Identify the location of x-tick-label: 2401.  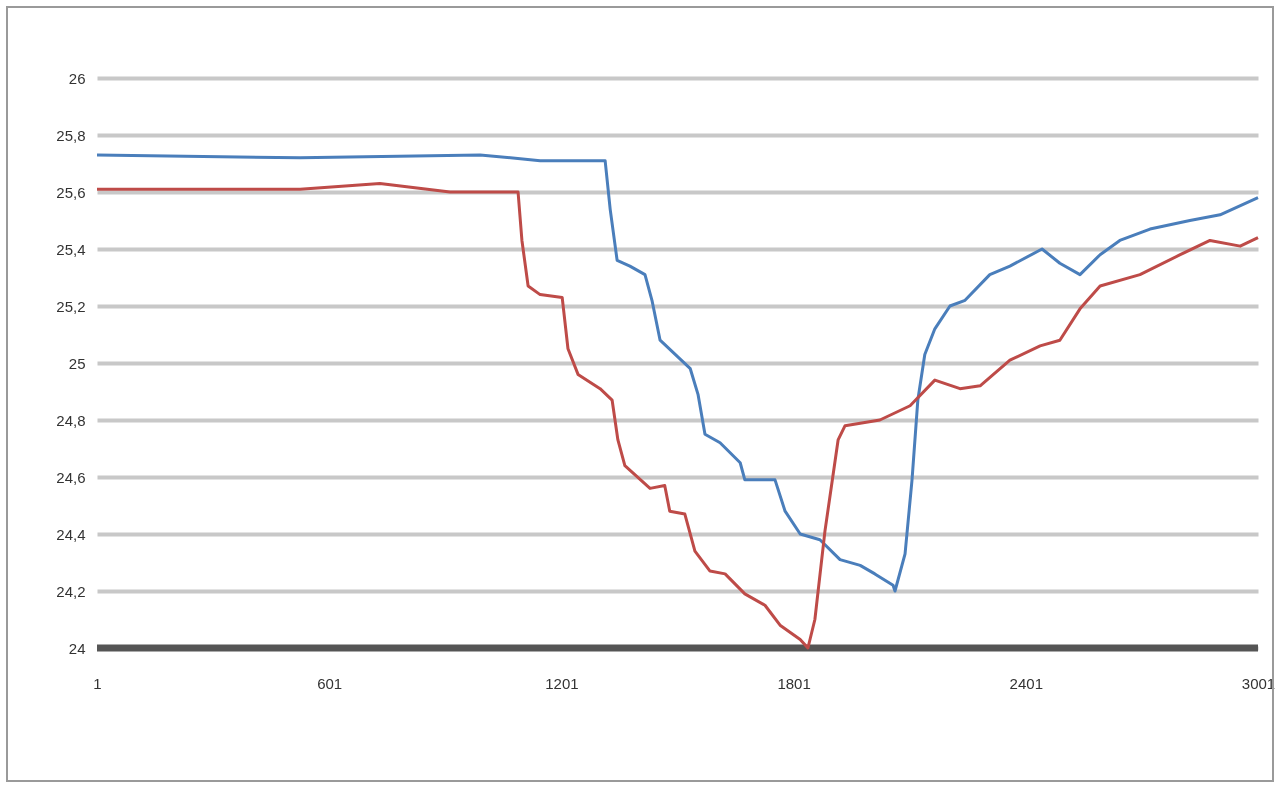
(1026, 683).